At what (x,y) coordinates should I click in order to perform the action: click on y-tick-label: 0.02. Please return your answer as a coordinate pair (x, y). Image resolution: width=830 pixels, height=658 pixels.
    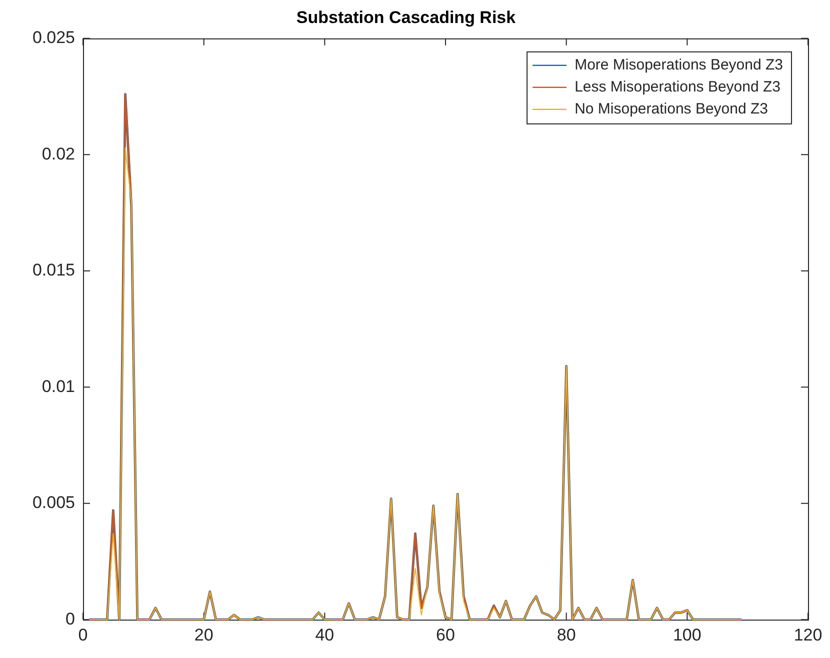
    Looking at the image, I should click on (58, 154).